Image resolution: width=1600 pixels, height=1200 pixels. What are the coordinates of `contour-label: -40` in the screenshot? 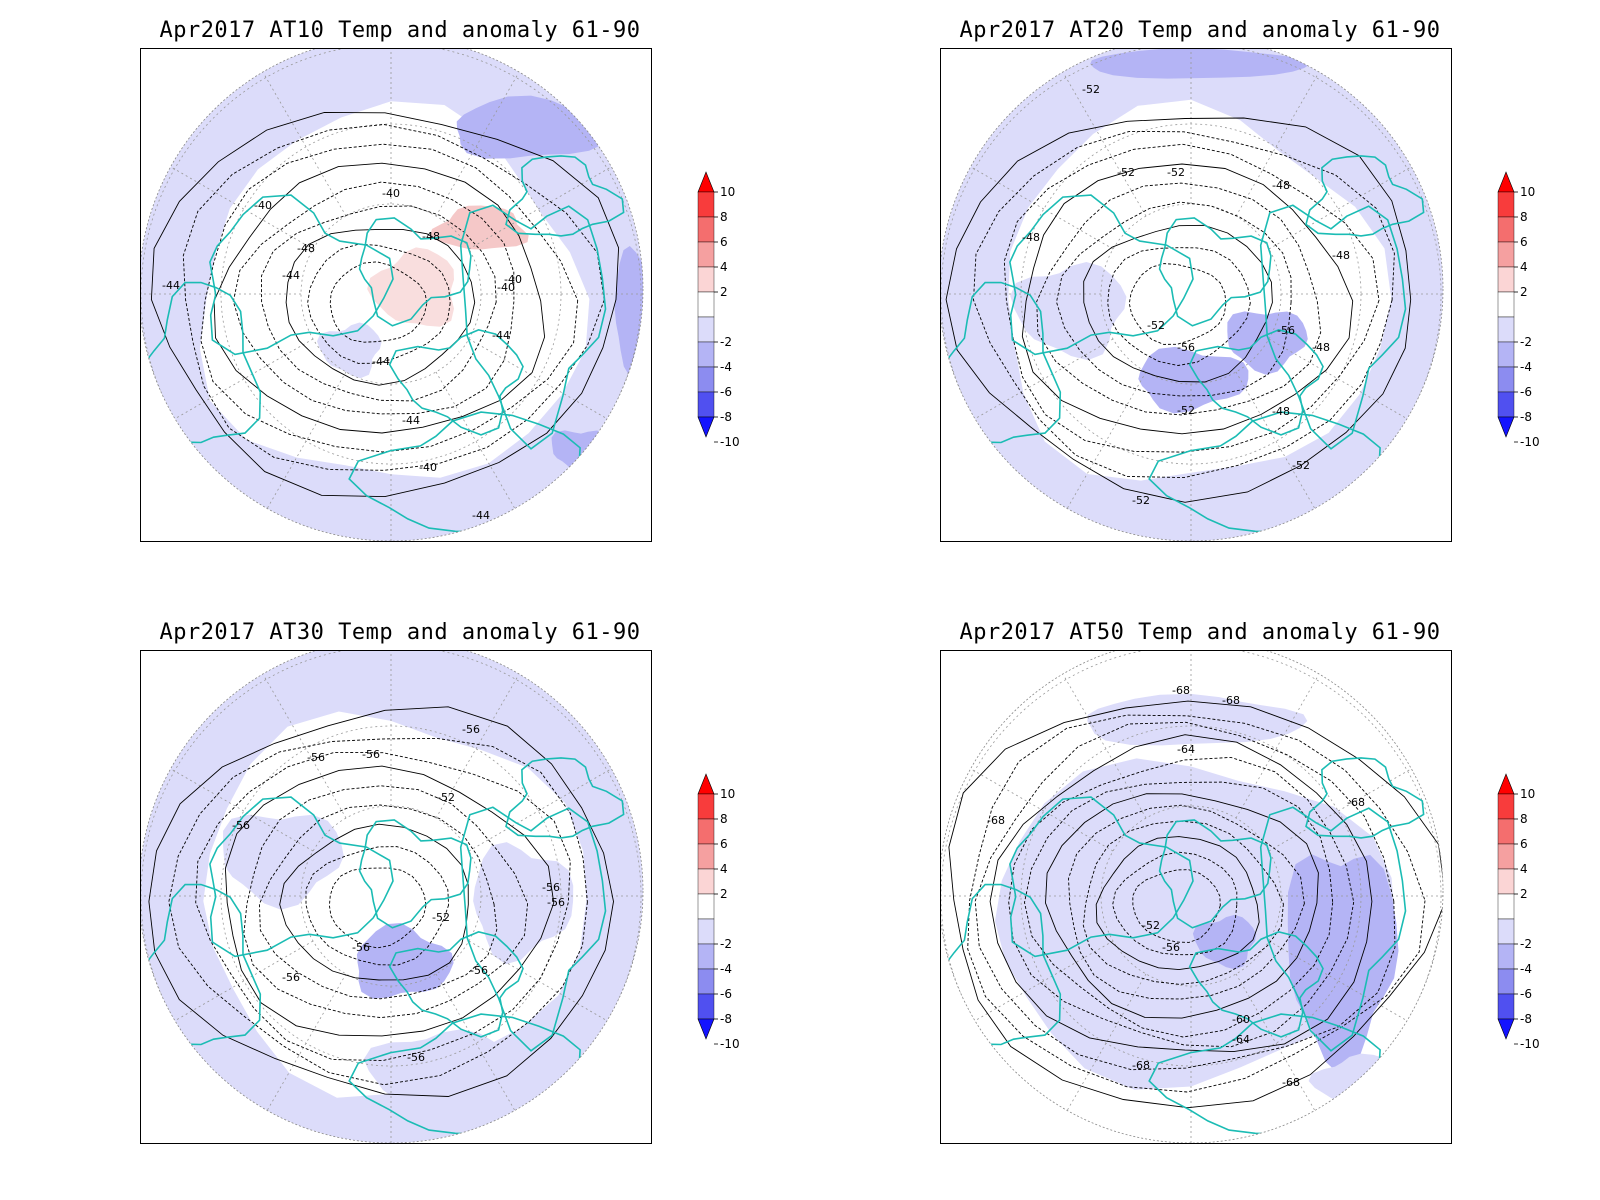 It's located at (428, 467).